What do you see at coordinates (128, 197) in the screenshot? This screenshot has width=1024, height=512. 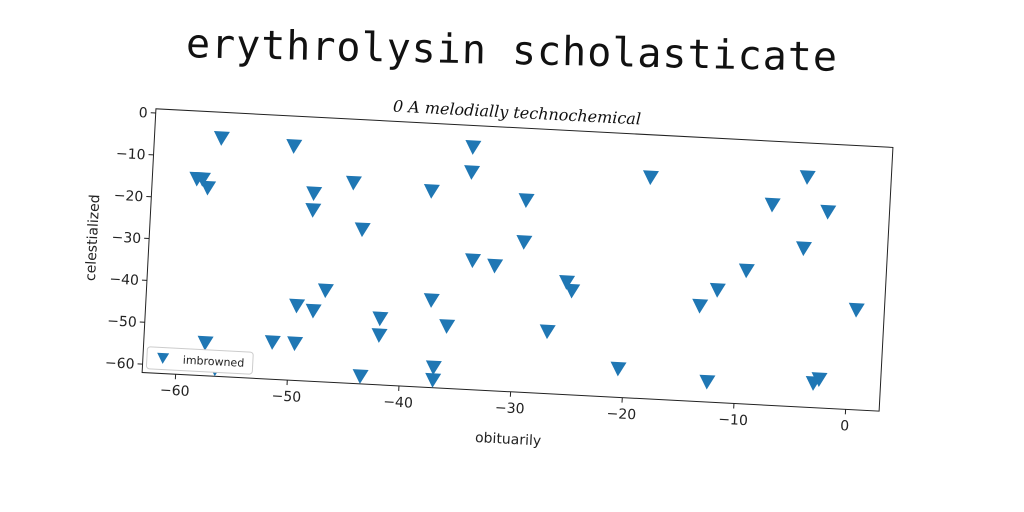 I see `y-tick-label: −20` at bounding box center [128, 197].